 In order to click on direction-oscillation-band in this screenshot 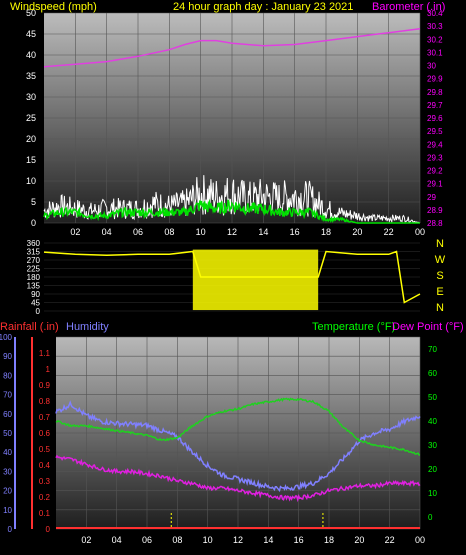, I will do `click(255, 280)`.